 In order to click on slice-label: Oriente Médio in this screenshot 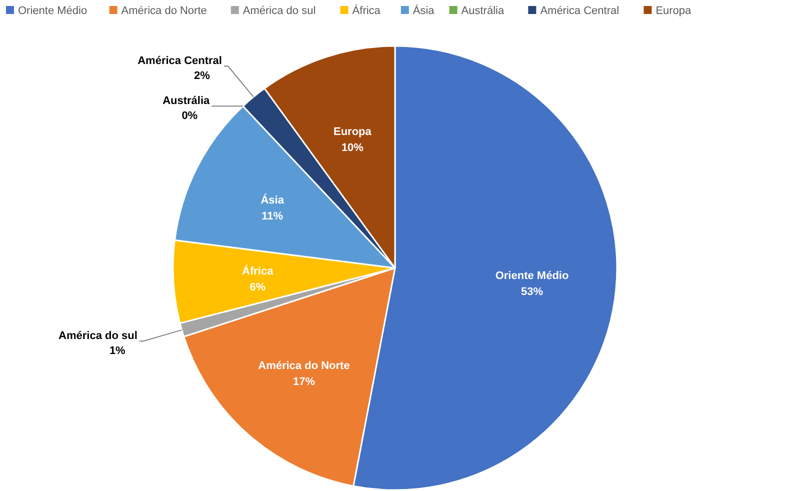, I will do `click(532, 276)`.